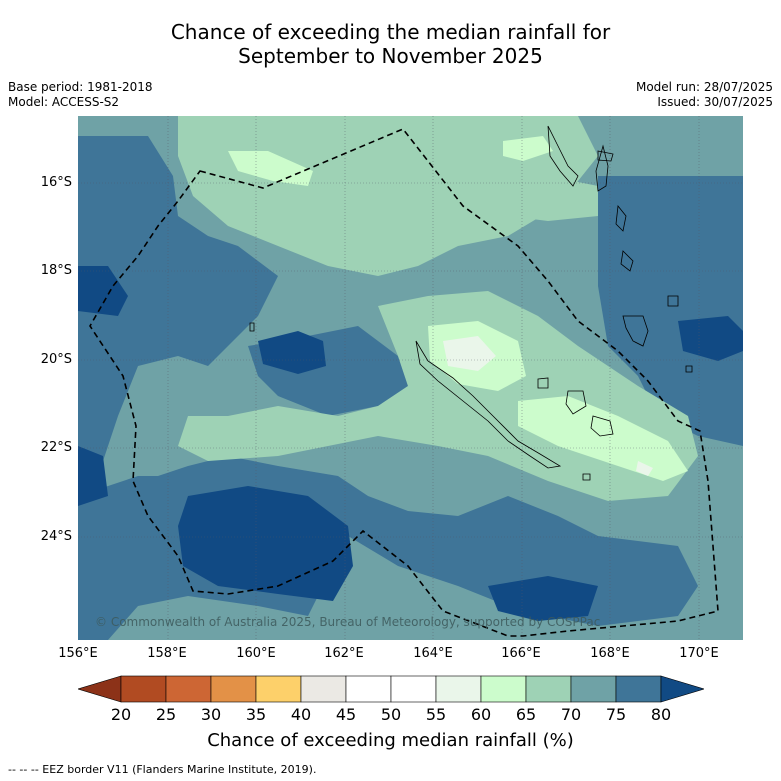 This screenshot has width=781, height=781. I want to click on issued-date: Issued: 30/07/2025, so click(715, 102).